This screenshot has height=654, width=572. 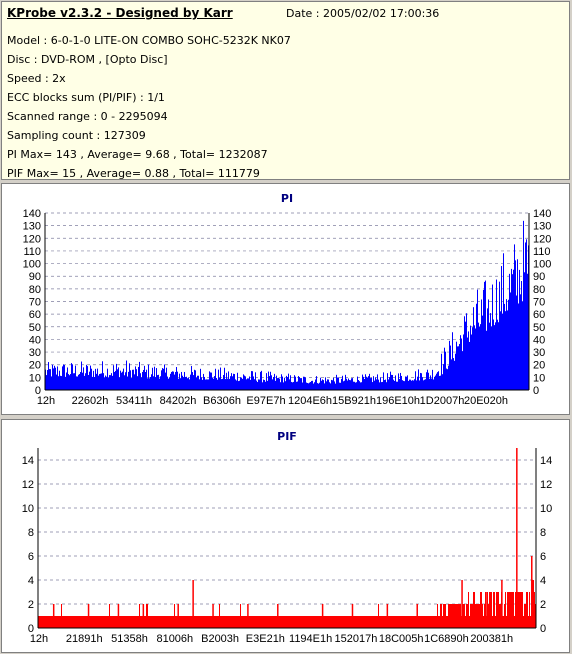 I want to click on y-tick-label-right: 10, so click(x=546, y=509).